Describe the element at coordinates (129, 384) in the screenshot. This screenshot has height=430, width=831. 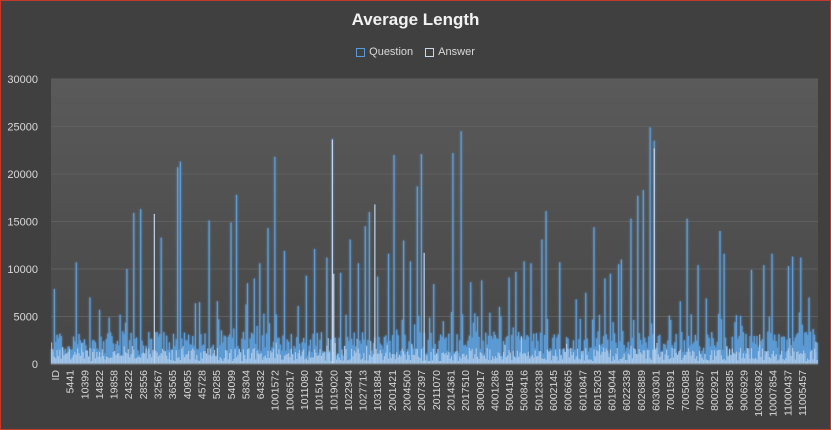
I see `x-tick-label: 24322` at that location.